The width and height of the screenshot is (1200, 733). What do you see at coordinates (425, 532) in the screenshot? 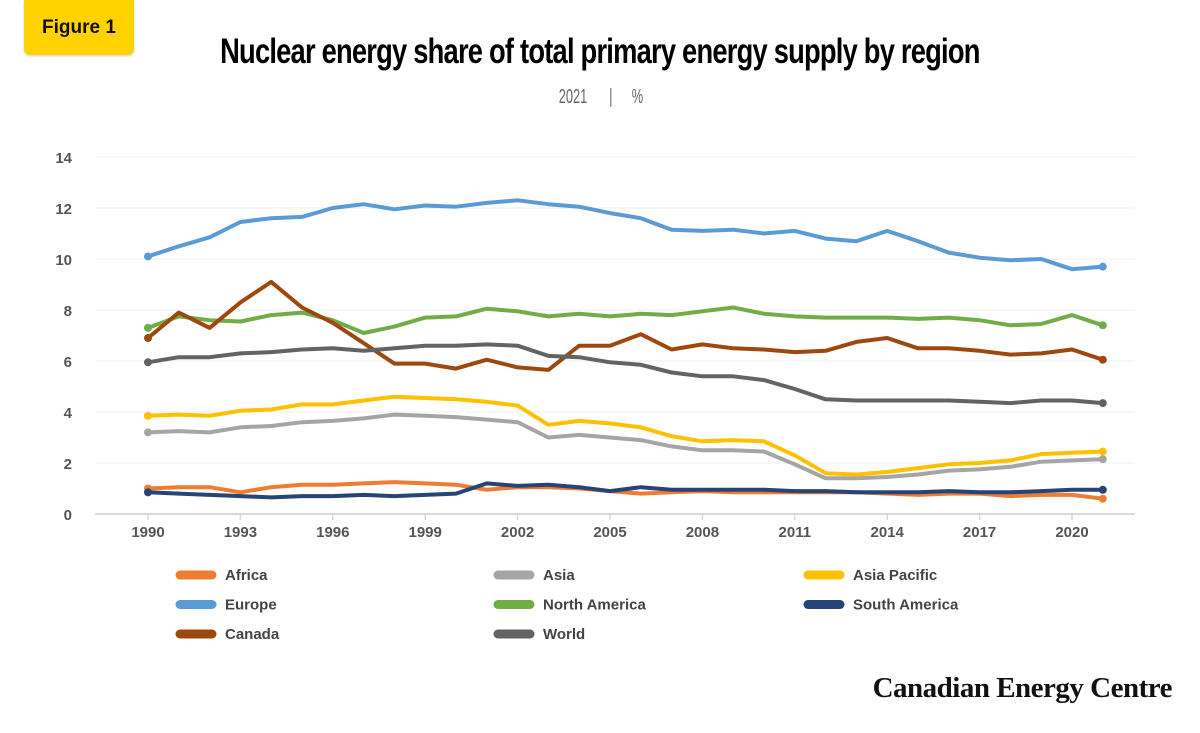
I see `x-tick-label: 1999` at bounding box center [425, 532].